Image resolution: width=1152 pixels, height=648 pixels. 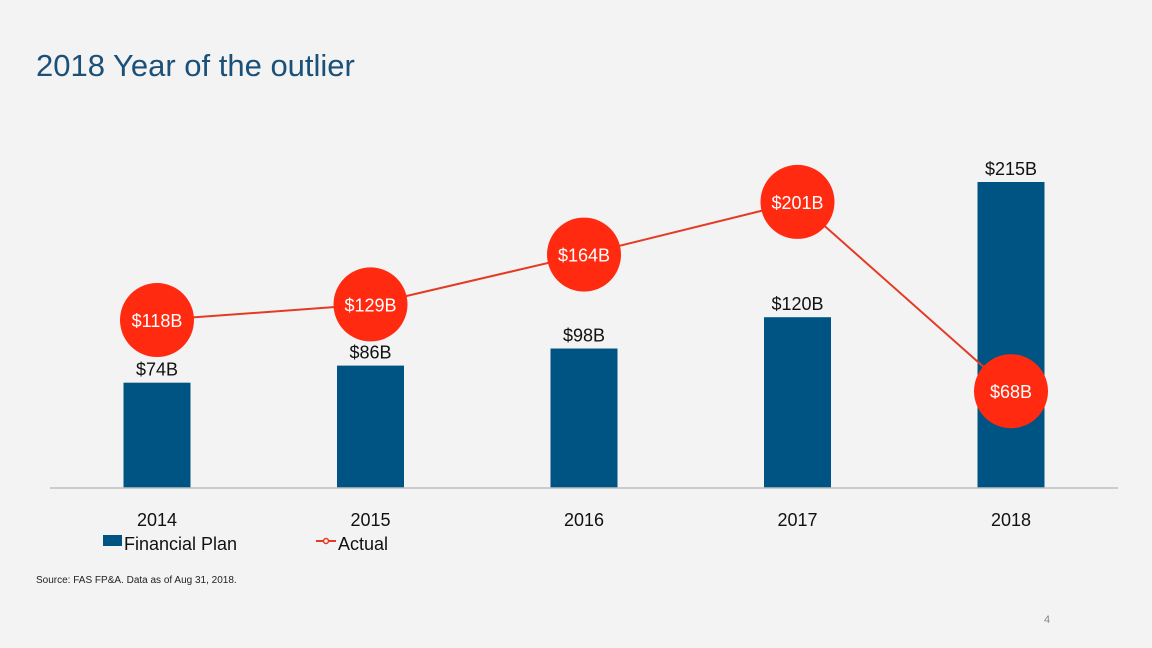 I want to click on legend-financial-plan-label: Financial Plan, so click(x=180, y=544).